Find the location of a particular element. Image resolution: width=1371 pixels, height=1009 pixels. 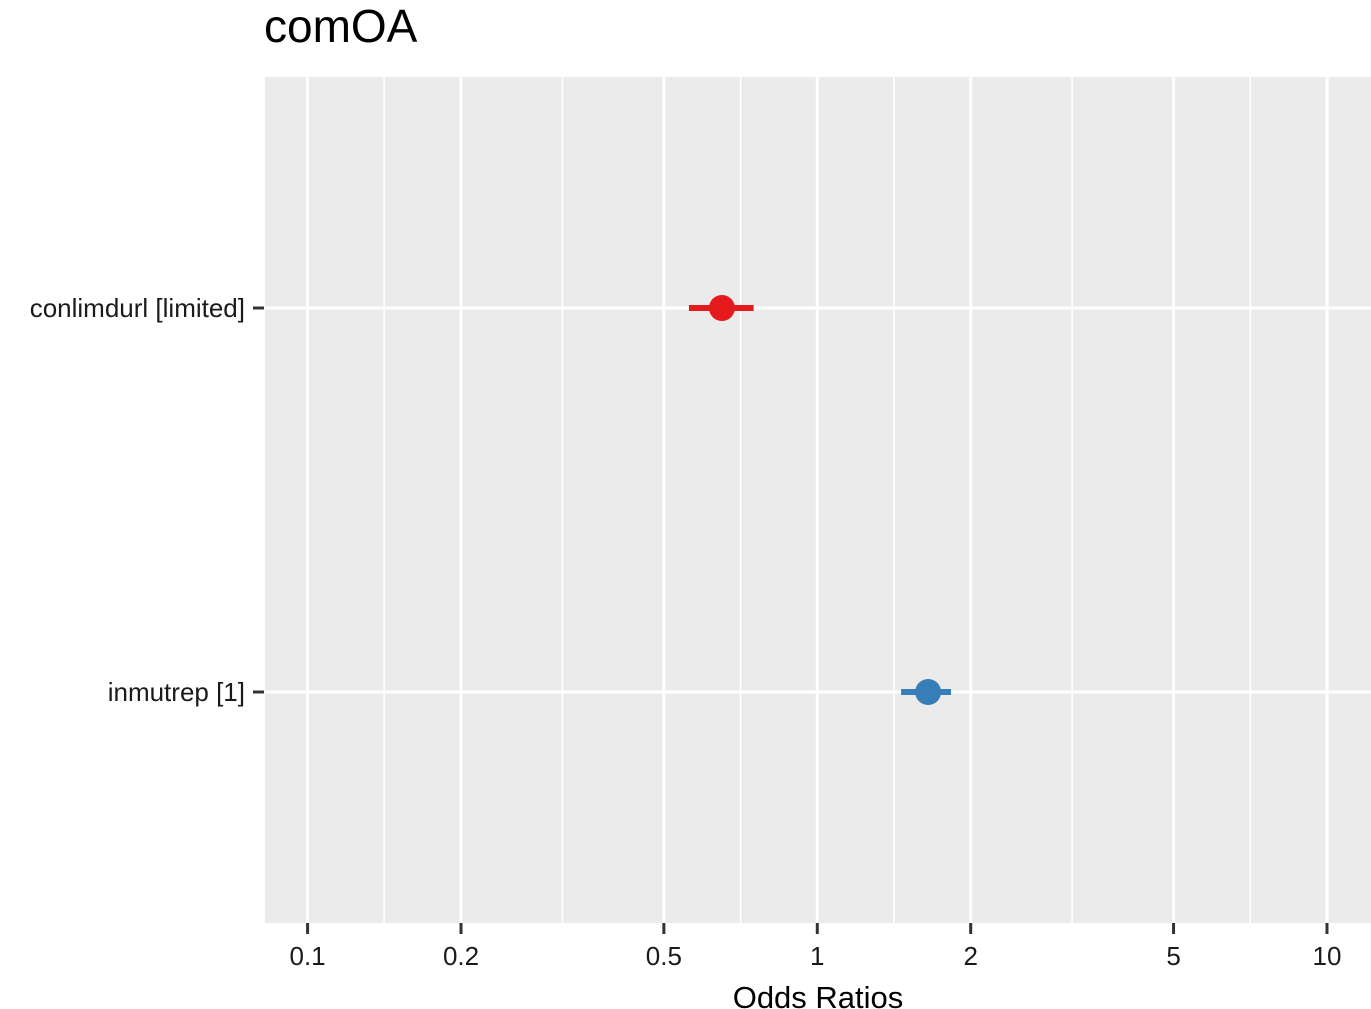

x-tick-label-3: 0.5 is located at coordinates (664, 956).